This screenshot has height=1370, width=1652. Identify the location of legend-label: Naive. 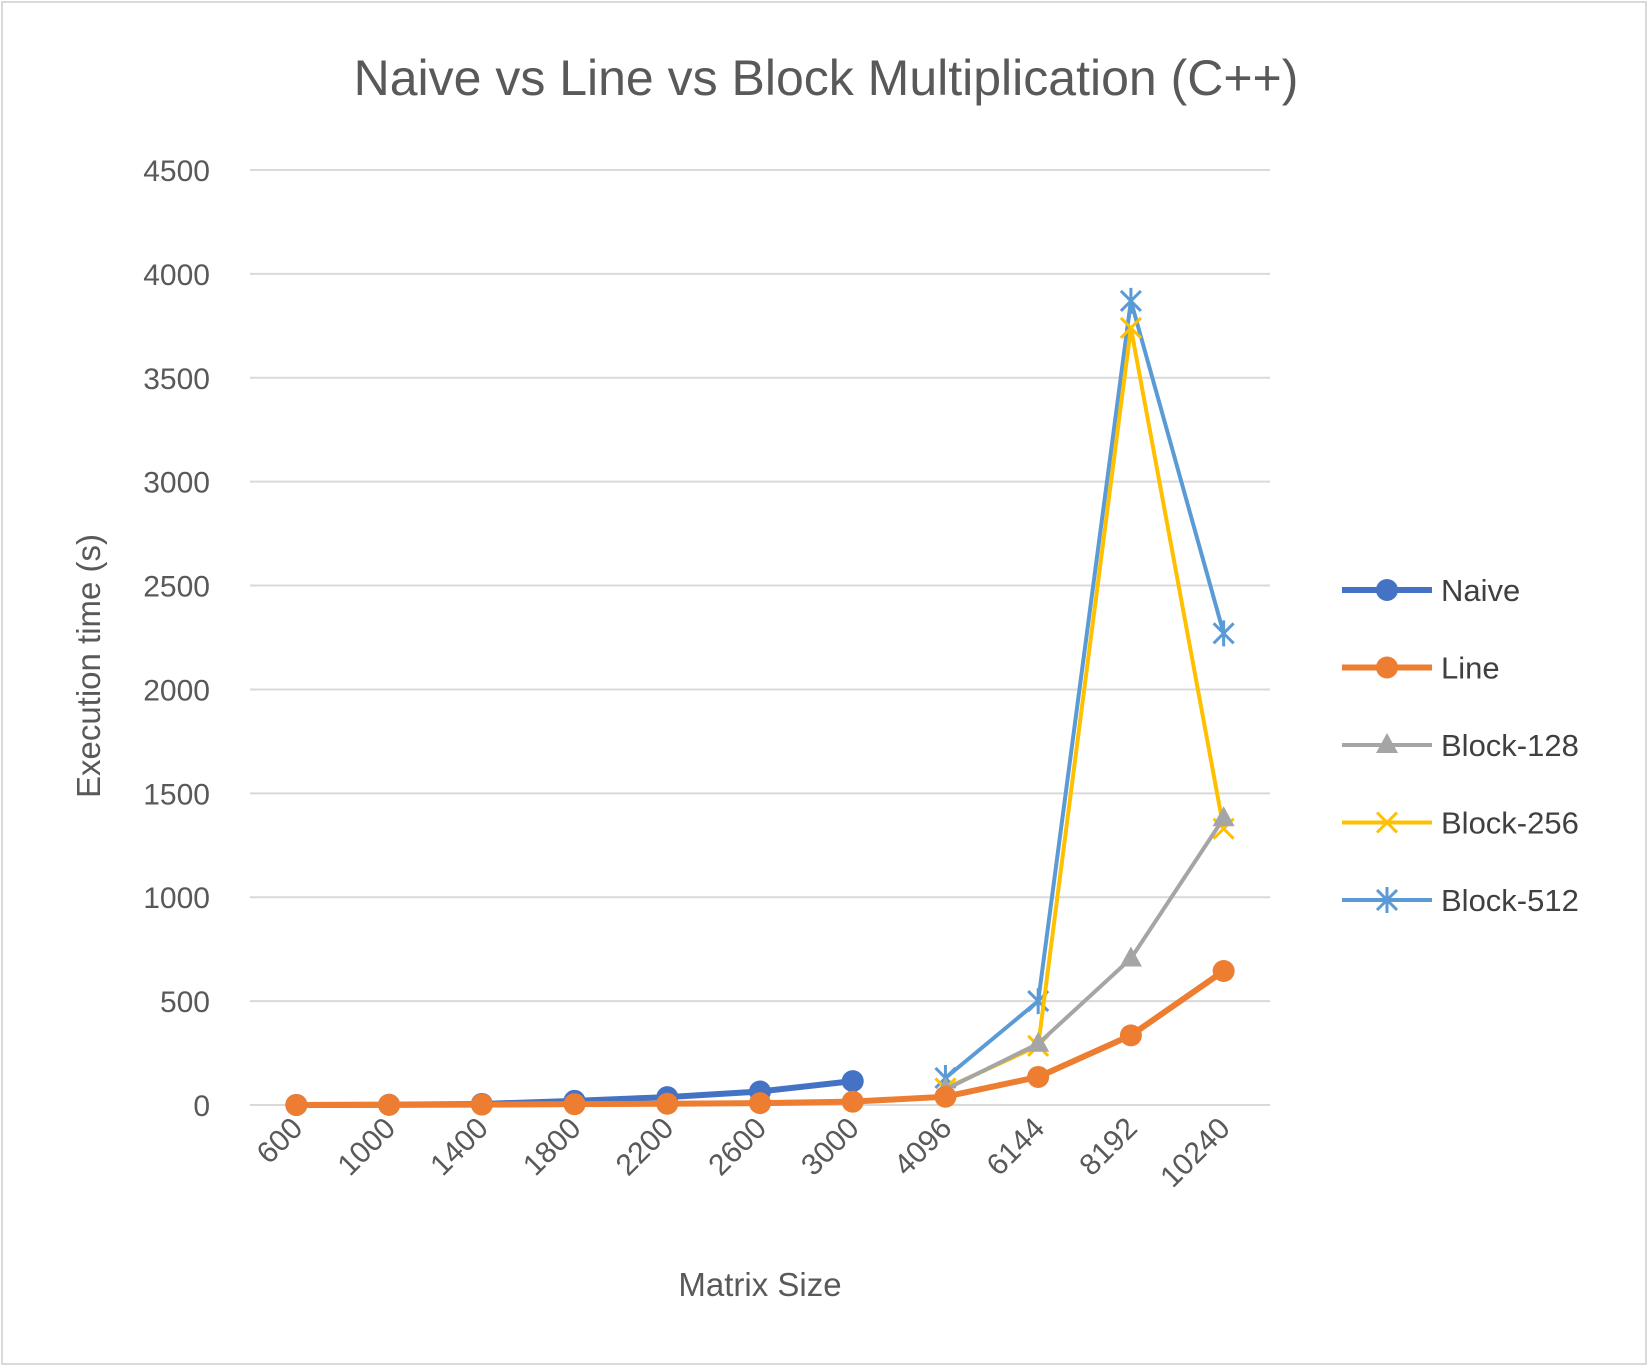
(1480, 590).